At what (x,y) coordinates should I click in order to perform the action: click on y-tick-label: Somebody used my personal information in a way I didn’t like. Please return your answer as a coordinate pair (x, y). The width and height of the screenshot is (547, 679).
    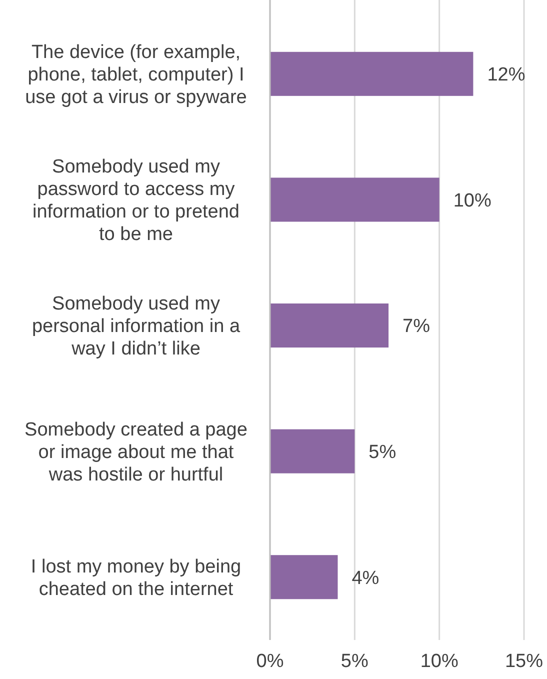
    Looking at the image, I should click on (136, 327).